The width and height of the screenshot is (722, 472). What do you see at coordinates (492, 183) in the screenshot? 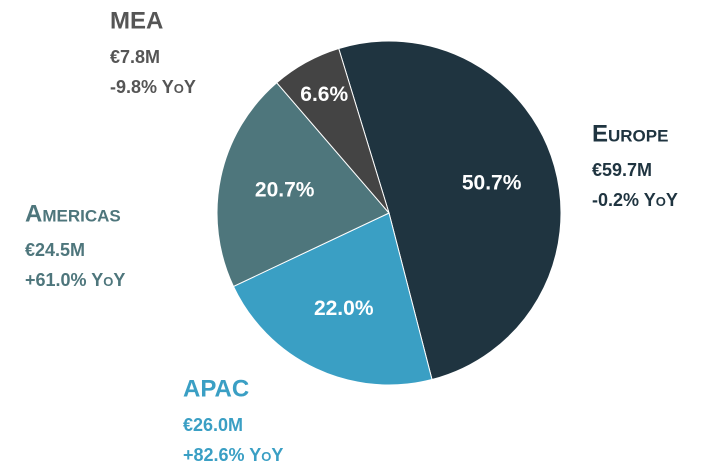
I see `slice-label: 50.7%` at bounding box center [492, 183].